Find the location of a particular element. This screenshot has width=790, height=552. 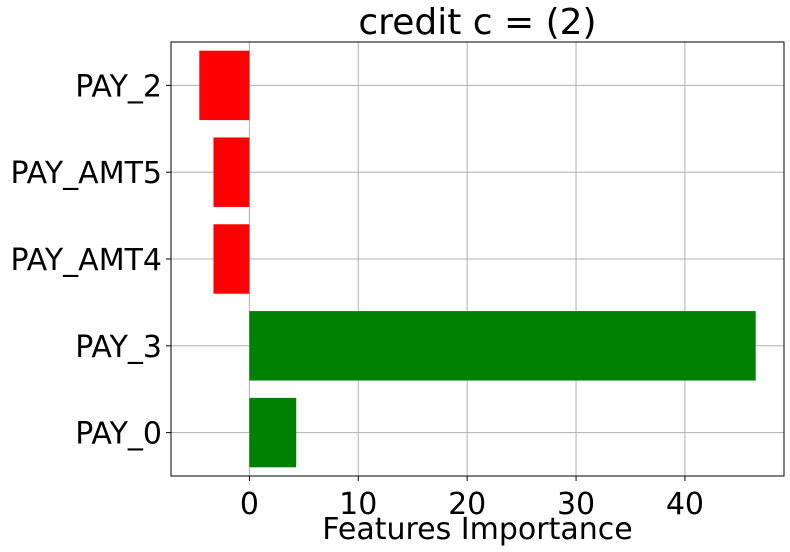

x-tick-label: 0 is located at coordinates (249, 504).